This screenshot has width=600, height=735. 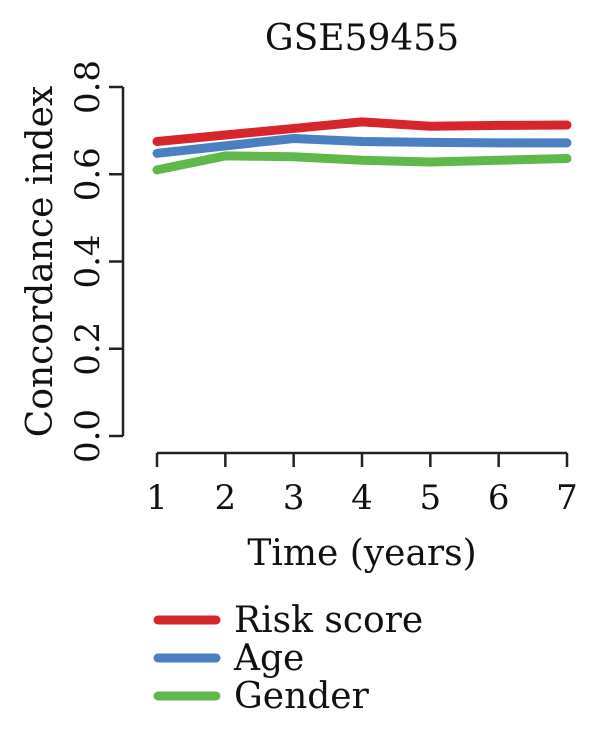 I want to click on x-axis: 1 2 3 4 5 6 7, so click(x=362, y=484).